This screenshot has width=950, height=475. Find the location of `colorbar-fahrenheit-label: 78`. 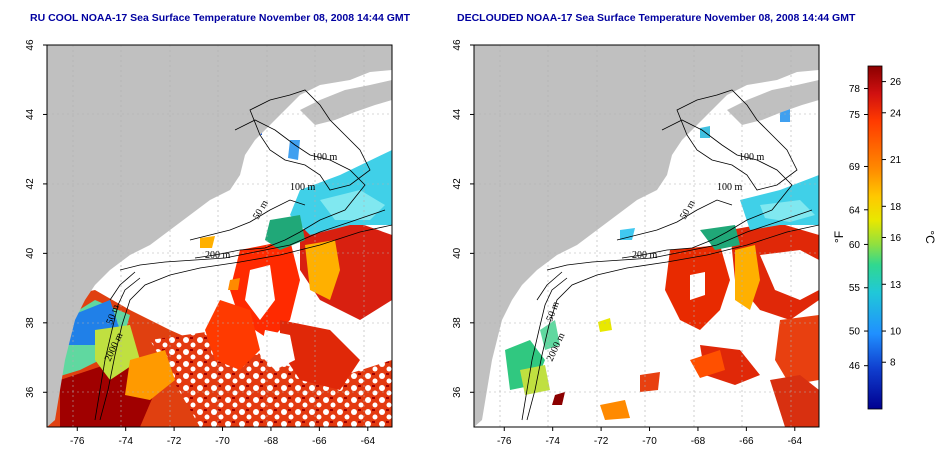

colorbar-fahrenheit-label: 78 is located at coordinates (855, 89).